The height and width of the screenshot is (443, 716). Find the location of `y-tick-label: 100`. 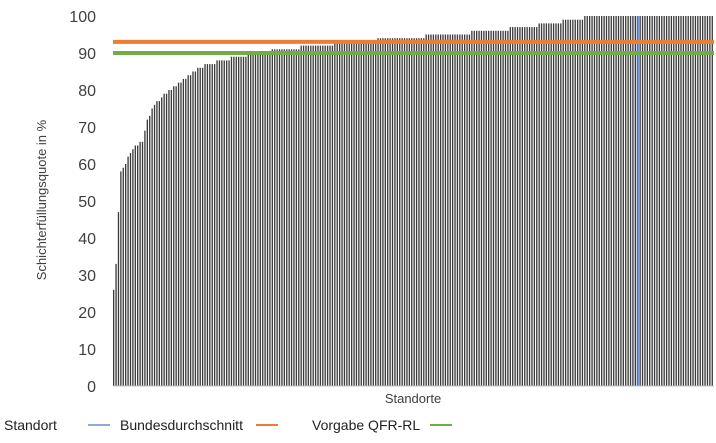

y-tick-label: 100 is located at coordinates (82, 17).